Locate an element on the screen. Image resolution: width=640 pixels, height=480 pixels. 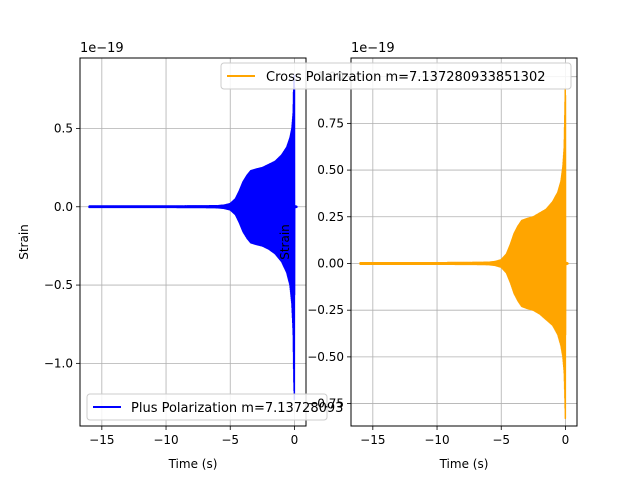
cross-y-tick-label: −0.50 is located at coordinates (325, 357).